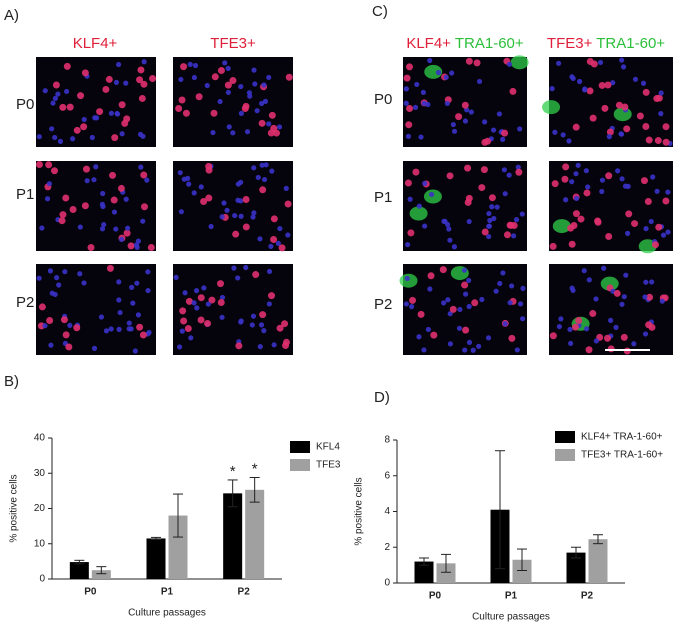 The image size is (675, 631). What do you see at coordinates (233, 471) in the screenshot?
I see `annotation: *` at bounding box center [233, 471].